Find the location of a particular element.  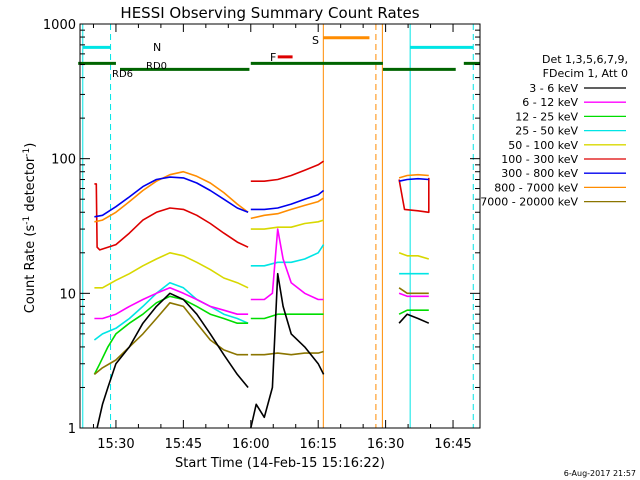

legend-label-2: 12 - 25 keV is located at coordinates (546, 116).